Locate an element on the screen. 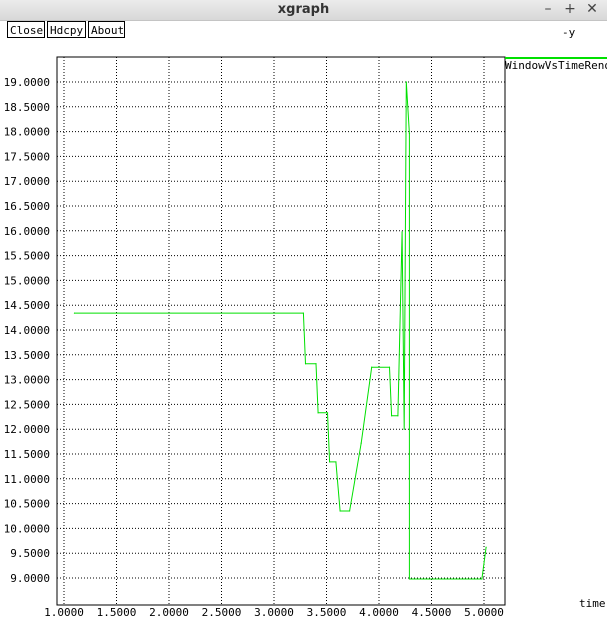 The image size is (607, 619). y-tick-label: 9.0000 is located at coordinates (30, 578).